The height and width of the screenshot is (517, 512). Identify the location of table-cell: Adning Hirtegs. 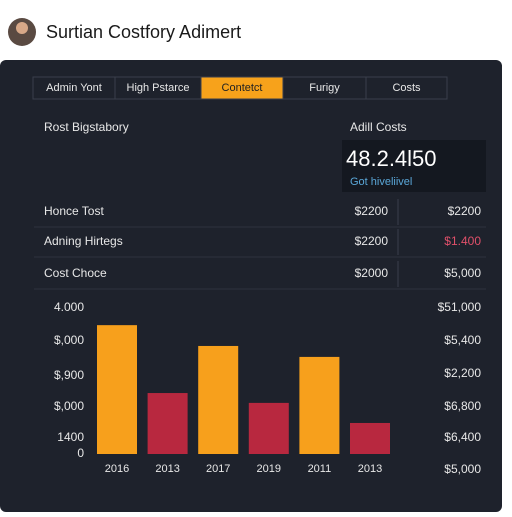
(83, 241).